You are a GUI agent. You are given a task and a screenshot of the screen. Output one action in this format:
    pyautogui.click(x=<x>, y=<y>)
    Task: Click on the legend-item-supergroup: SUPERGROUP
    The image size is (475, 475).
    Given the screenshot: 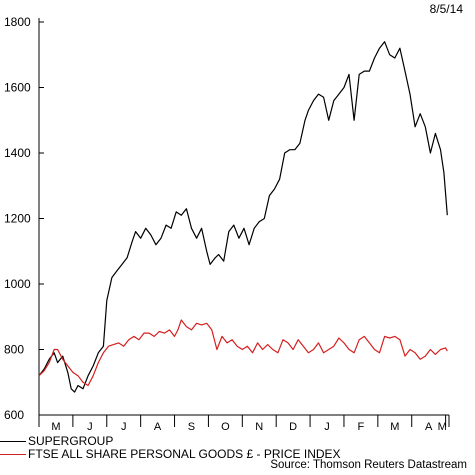 What is the action you would take?
    pyautogui.click(x=56, y=441)
    